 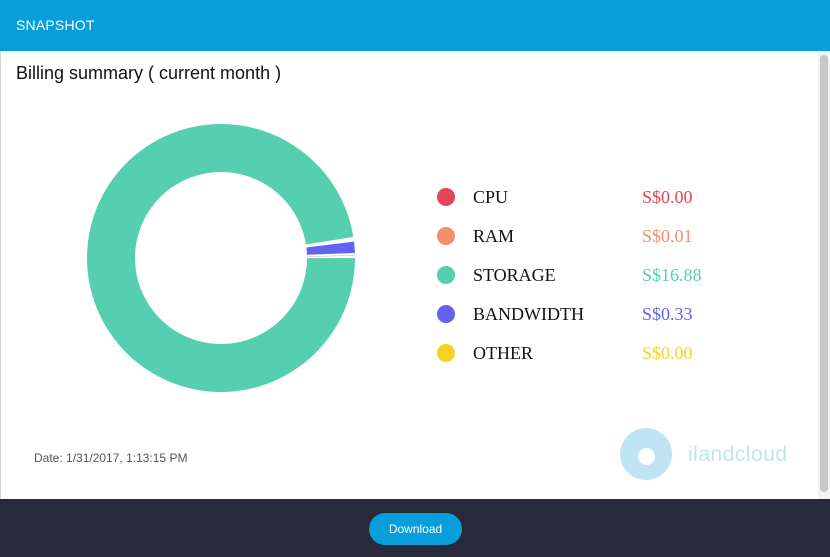 I want to click on donut-slice-ram, so click(x=330, y=256).